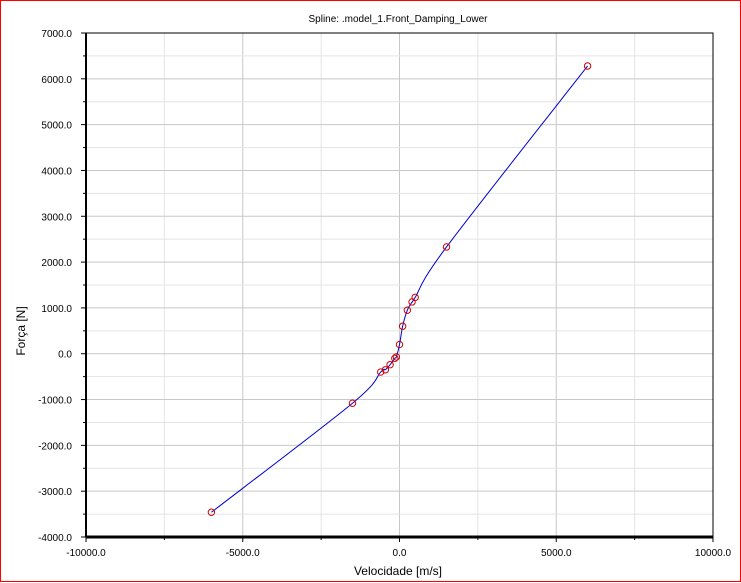 This screenshot has height=583, width=741. I want to click on y-tick-label: -1000.0, so click(55, 401).